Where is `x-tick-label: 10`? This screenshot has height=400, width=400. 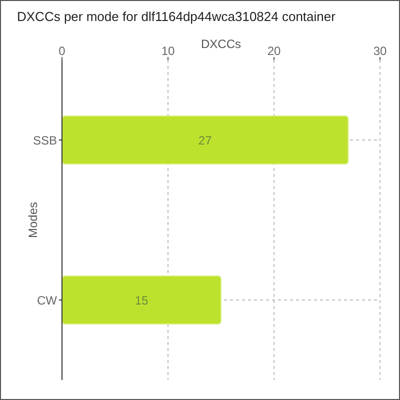
x-tick-label: 10 is located at coordinates (168, 51).